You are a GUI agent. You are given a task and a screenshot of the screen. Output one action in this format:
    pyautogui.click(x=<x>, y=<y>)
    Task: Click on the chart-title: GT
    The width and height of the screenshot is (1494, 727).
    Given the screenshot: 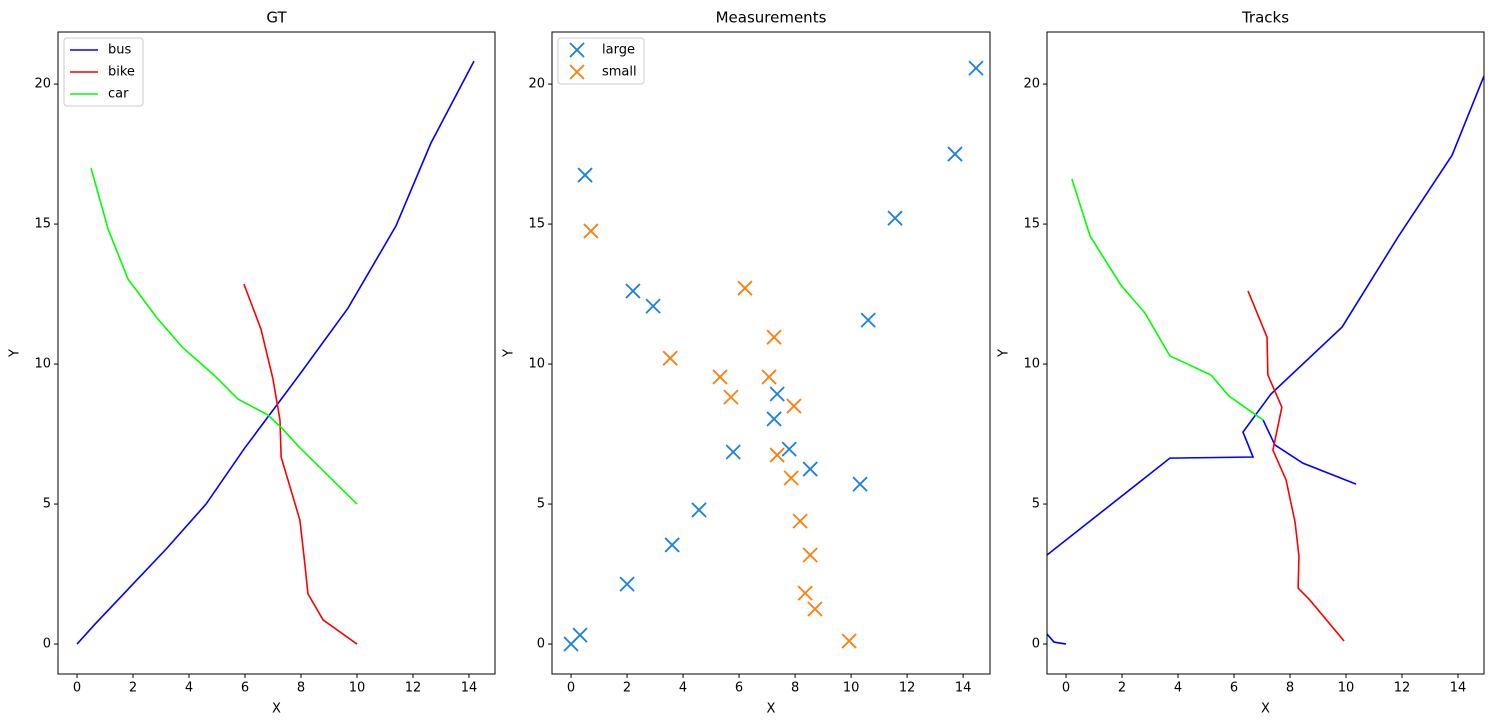 What is the action you would take?
    pyautogui.click(x=276, y=18)
    